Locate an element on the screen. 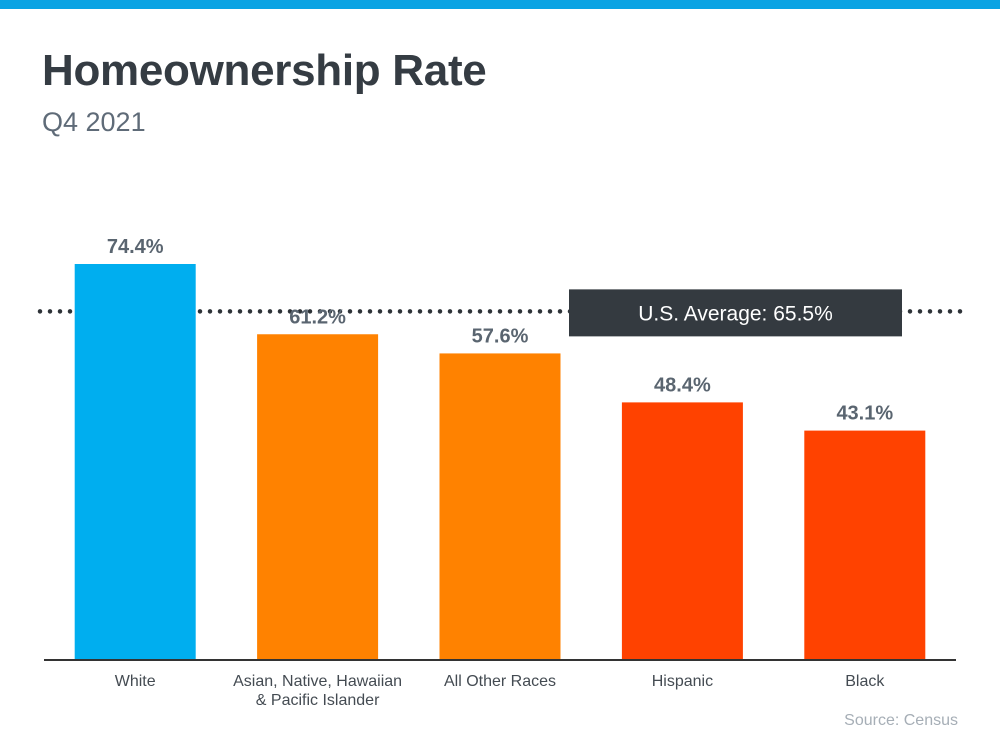 The height and width of the screenshot is (730, 1000). us-average-label: U.S. Average: 65.5% is located at coordinates (735, 313).